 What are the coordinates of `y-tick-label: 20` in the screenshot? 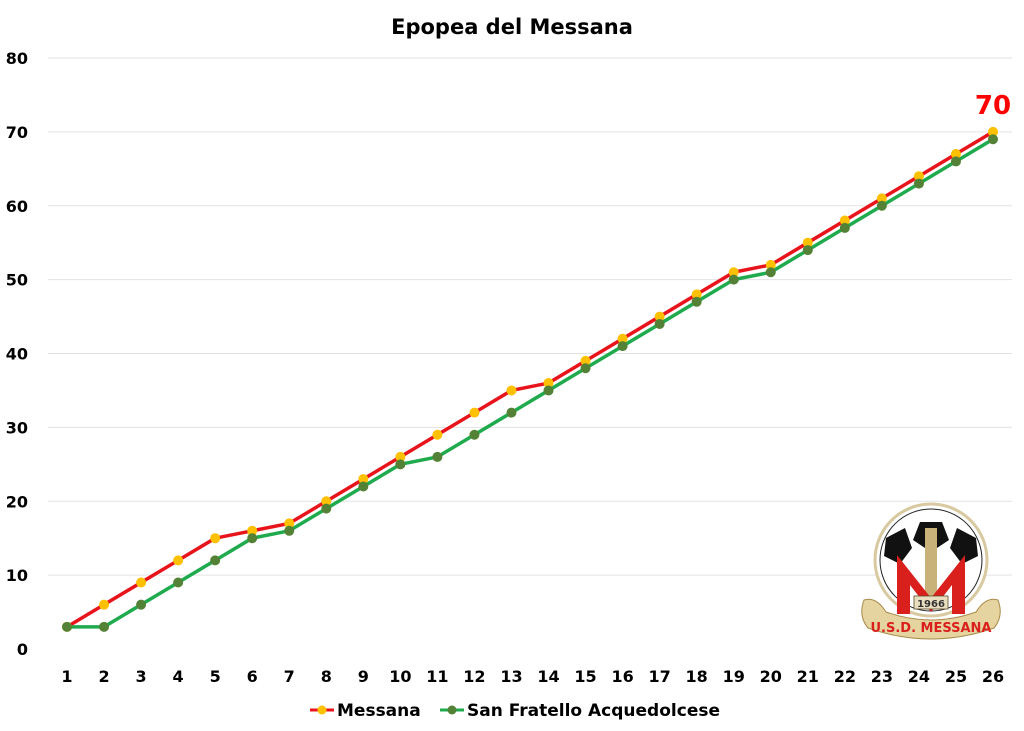 It's located at (17, 501).